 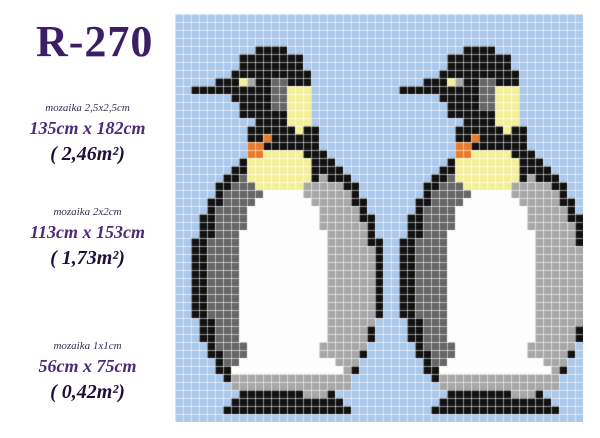 I want to click on dimensions-label: 135cm x 182cm, so click(x=87, y=128).